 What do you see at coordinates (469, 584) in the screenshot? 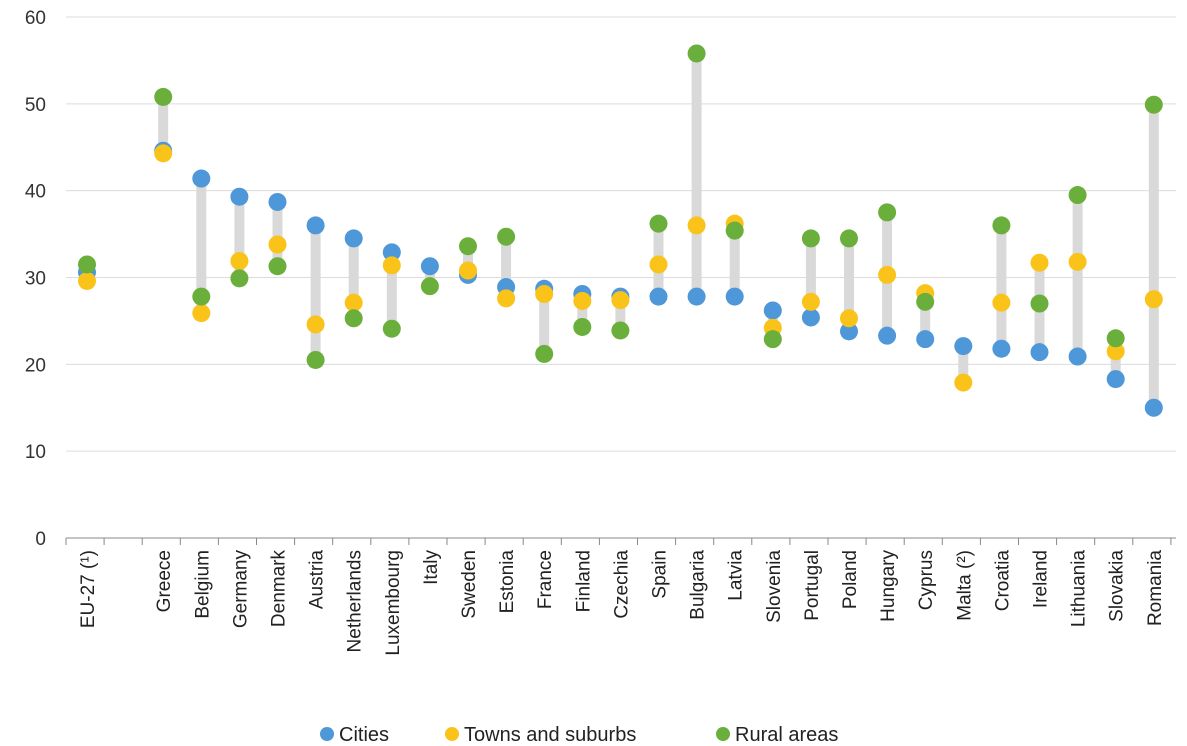
I see `x-tick-label: Sweden` at bounding box center [469, 584].